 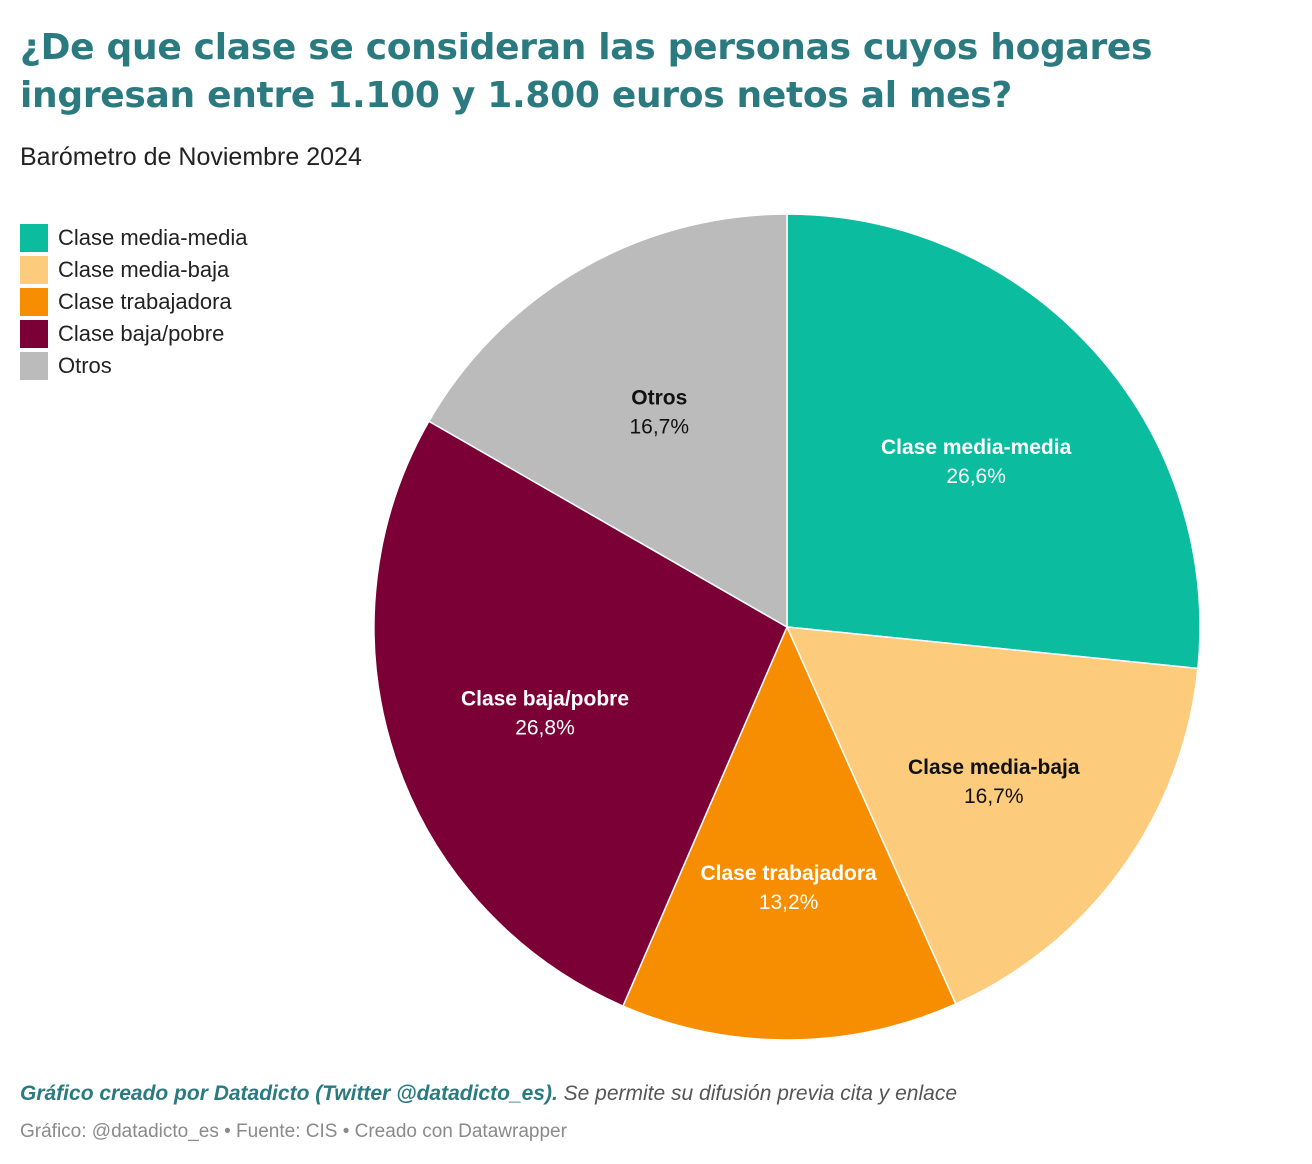 I want to click on legend-item: Clase media-media, so click(x=134, y=238).